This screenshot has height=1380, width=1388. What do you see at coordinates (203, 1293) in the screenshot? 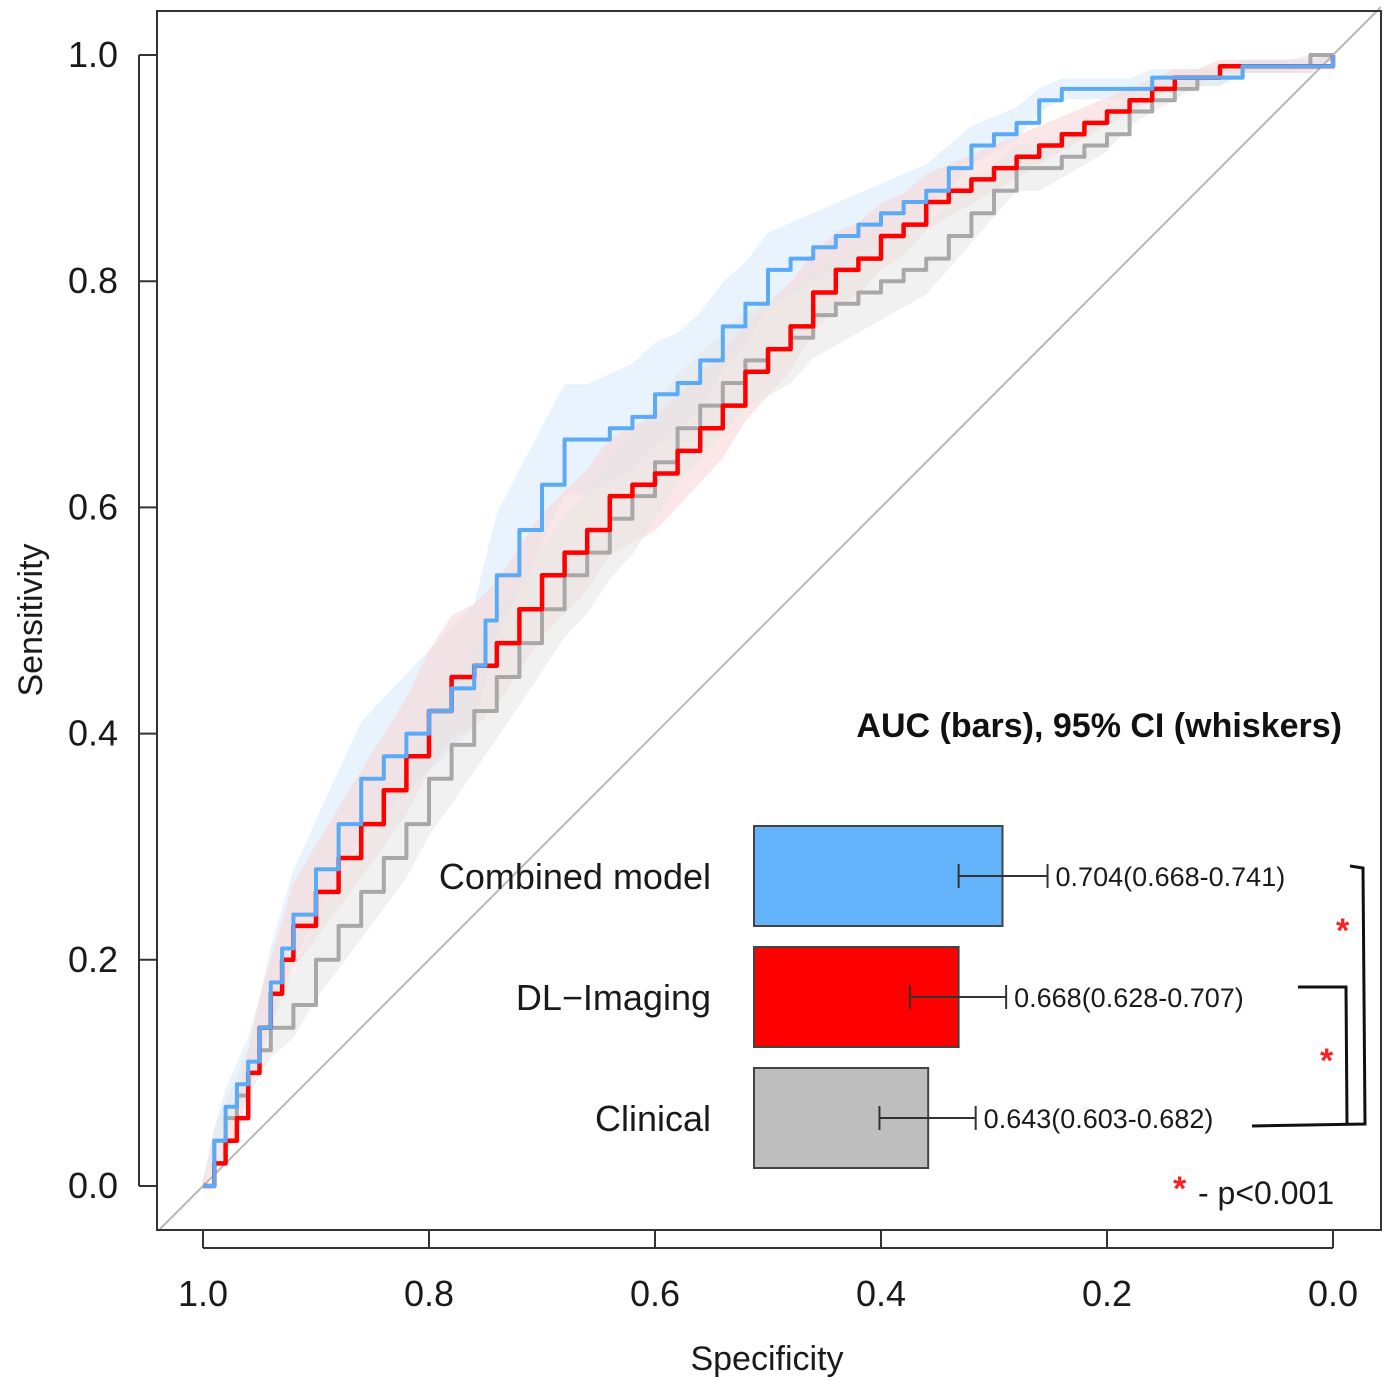
I see `x-tick-label: 1.0` at bounding box center [203, 1293].